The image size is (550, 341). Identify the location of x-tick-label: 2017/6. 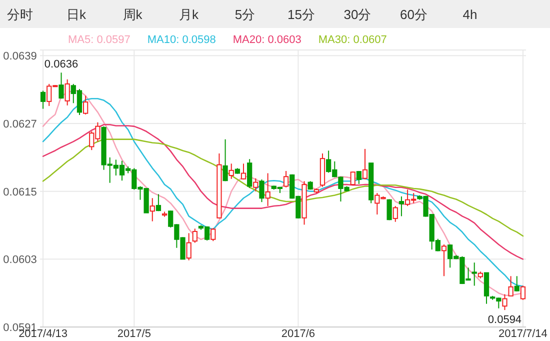
(298, 334).